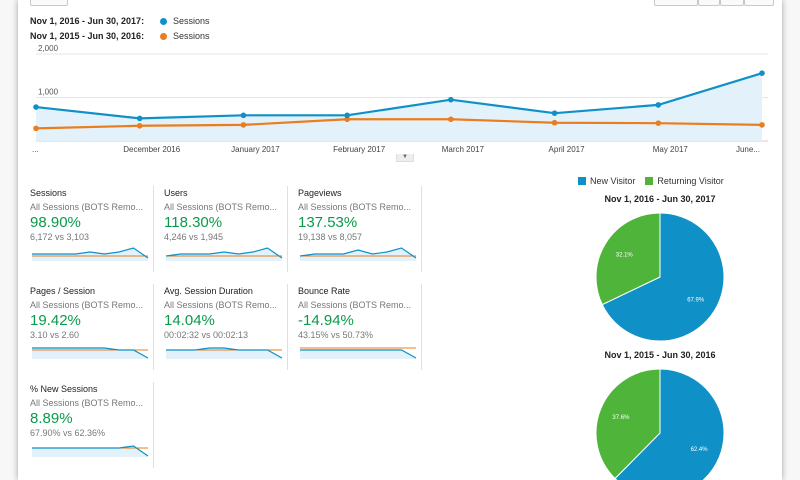 Image resolution: width=800 pixels, height=480 pixels. What do you see at coordinates (151, 149) in the screenshot?
I see `x-tick-label: December 2016` at bounding box center [151, 149].